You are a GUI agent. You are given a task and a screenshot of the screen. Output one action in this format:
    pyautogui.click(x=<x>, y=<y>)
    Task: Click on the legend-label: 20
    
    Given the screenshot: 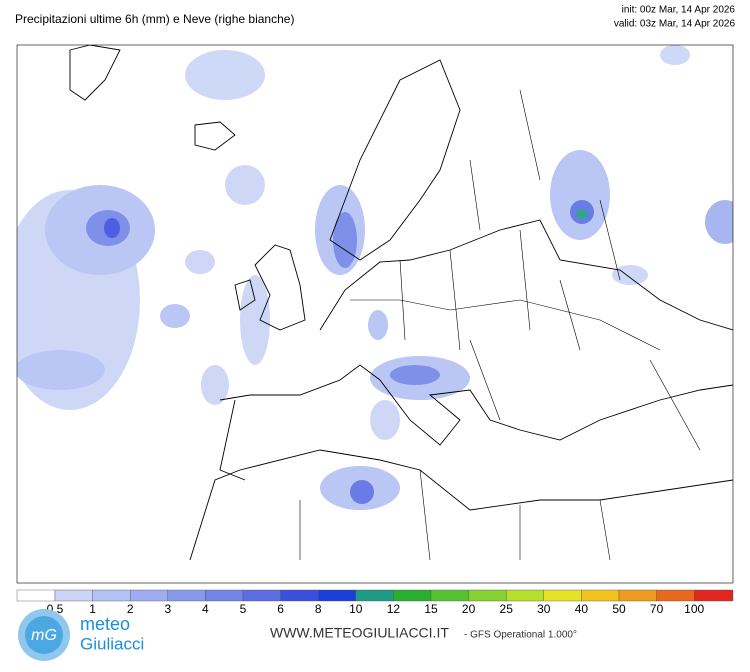 What is the action you would take?
    pyautogui.click(x=469, y=609)
    